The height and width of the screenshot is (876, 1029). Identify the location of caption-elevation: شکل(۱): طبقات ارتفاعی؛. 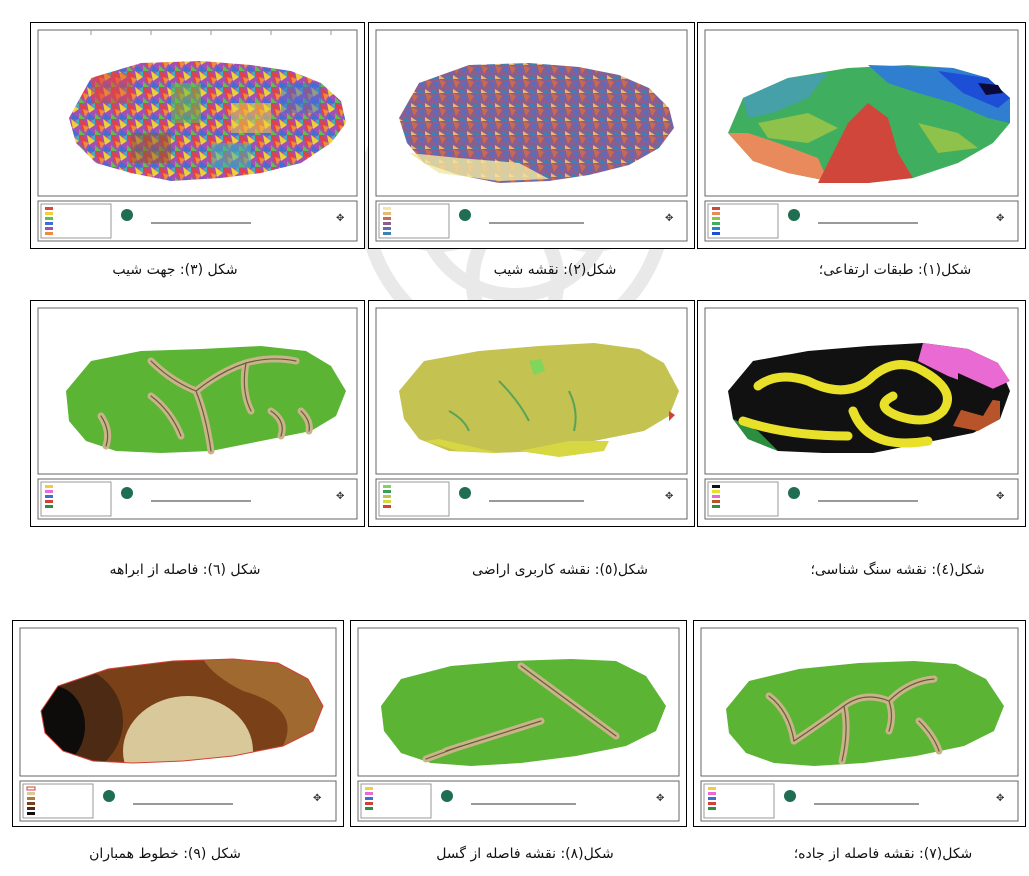
(895, 270).